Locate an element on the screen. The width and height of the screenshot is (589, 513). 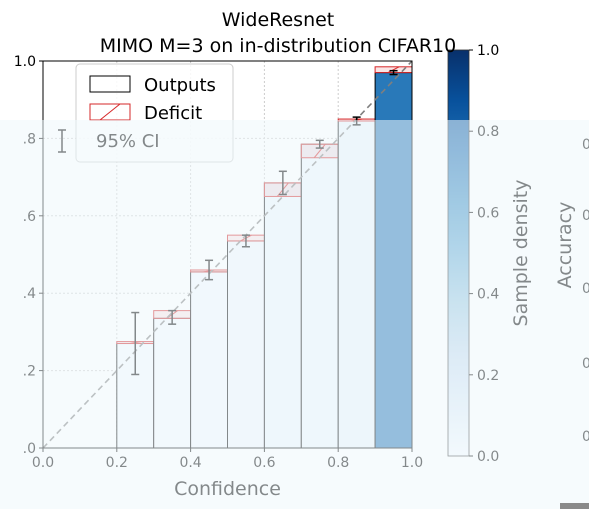
legend-ci-label: 95% CI is located at coordinates (128, 141).